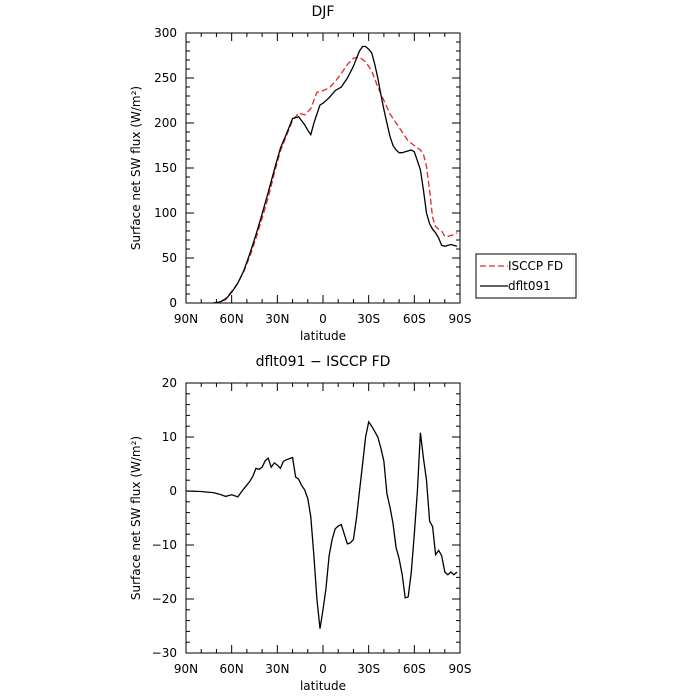 The width and height of the screenshot is (700, 700). Describe the element at coordinates (165, 123) in the screenshot. I see `y-tick-label: 200` at that location.